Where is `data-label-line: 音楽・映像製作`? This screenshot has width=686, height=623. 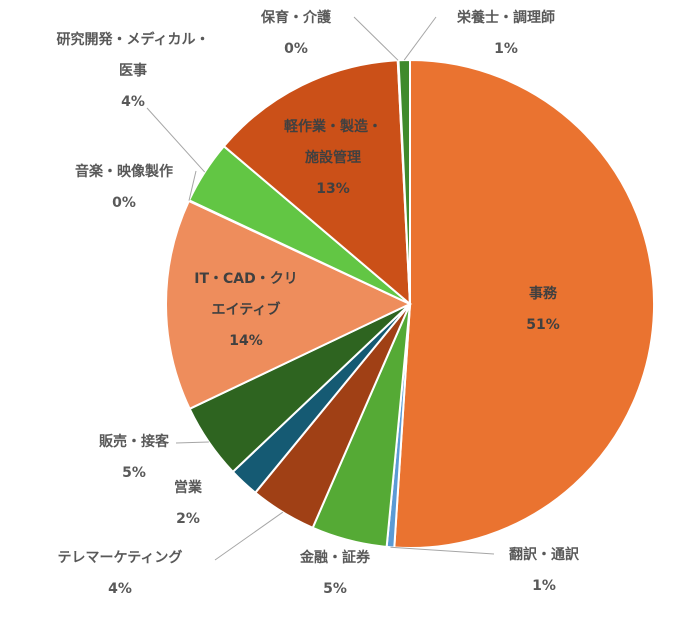 data-label-line: 音楽・映像製作 is located at coordinates (124, 171).